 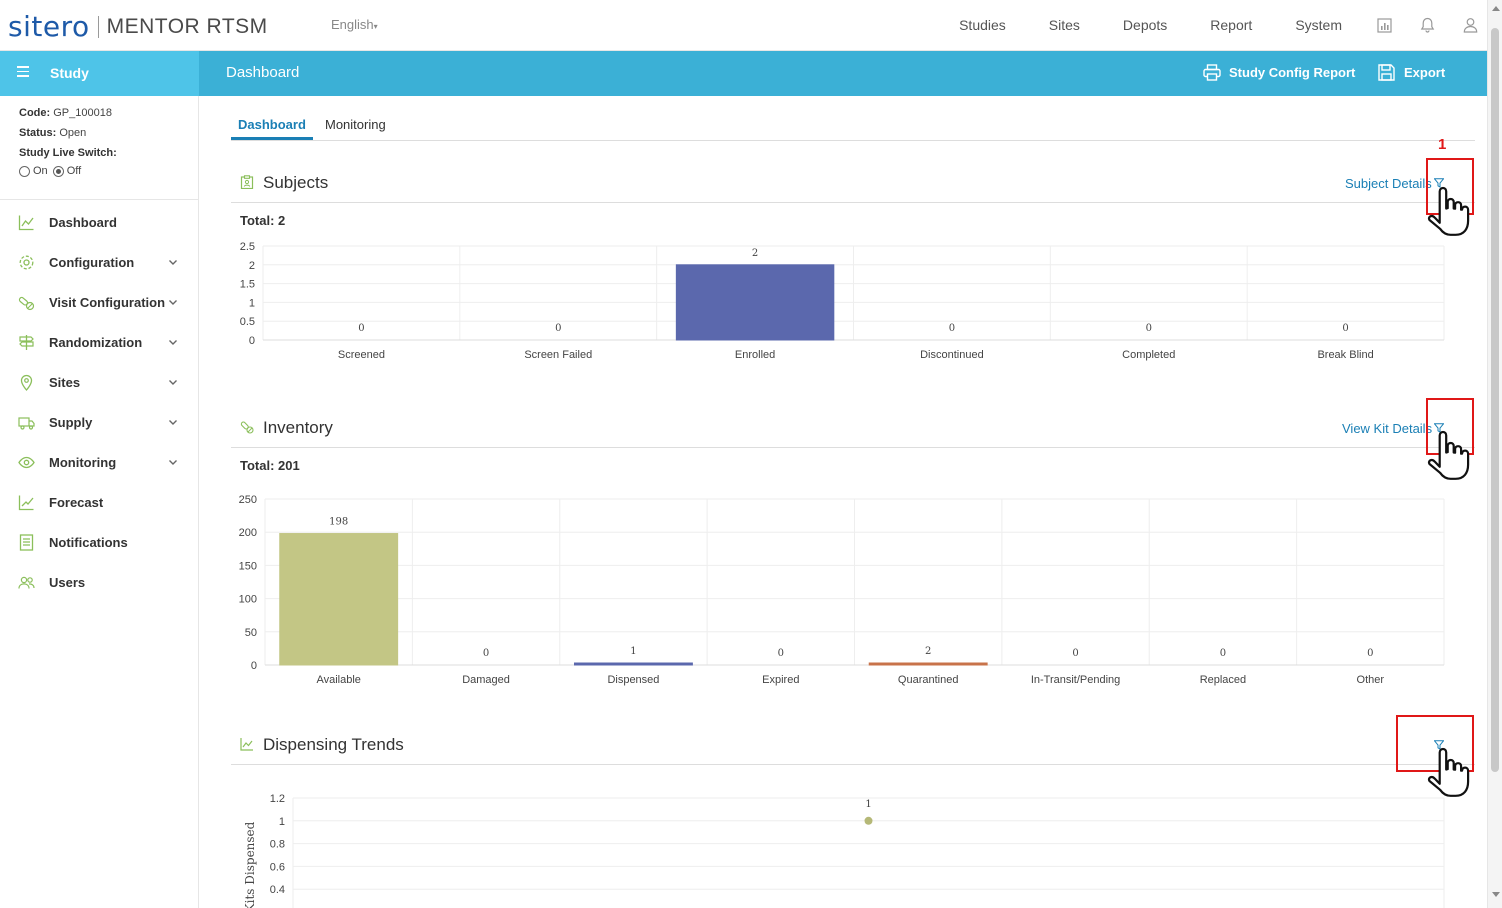 I want to click on subjects-title: Subjects, so click(x=296, y=182).